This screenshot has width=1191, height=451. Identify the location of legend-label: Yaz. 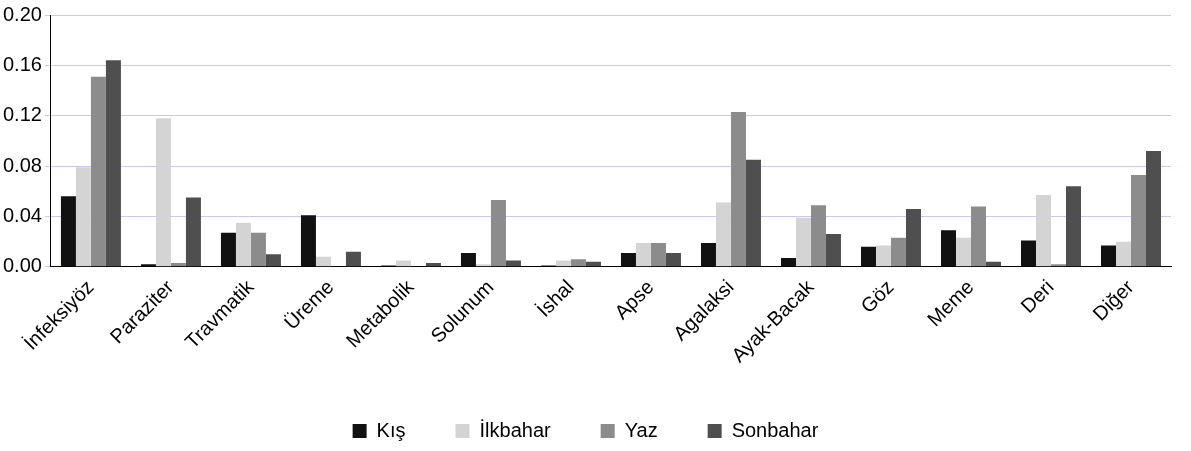
(641, 429).